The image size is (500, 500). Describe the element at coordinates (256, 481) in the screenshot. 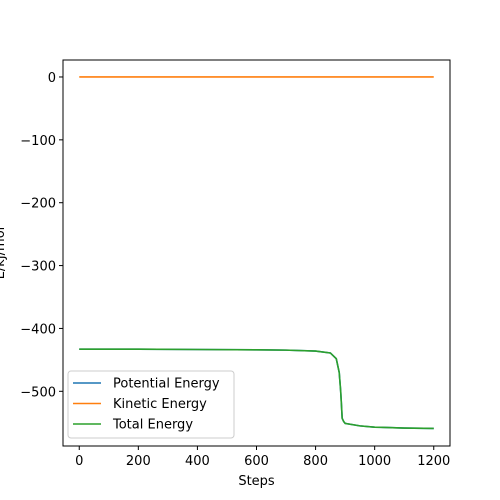

I see `x-axis-label: Steps` at that location.